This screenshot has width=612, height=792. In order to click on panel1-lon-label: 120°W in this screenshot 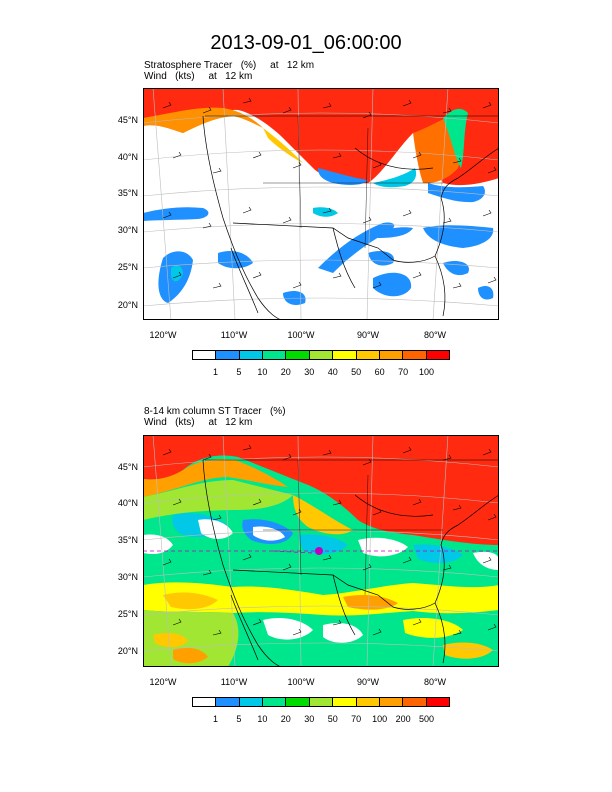, I will do `click(163, 335)`.